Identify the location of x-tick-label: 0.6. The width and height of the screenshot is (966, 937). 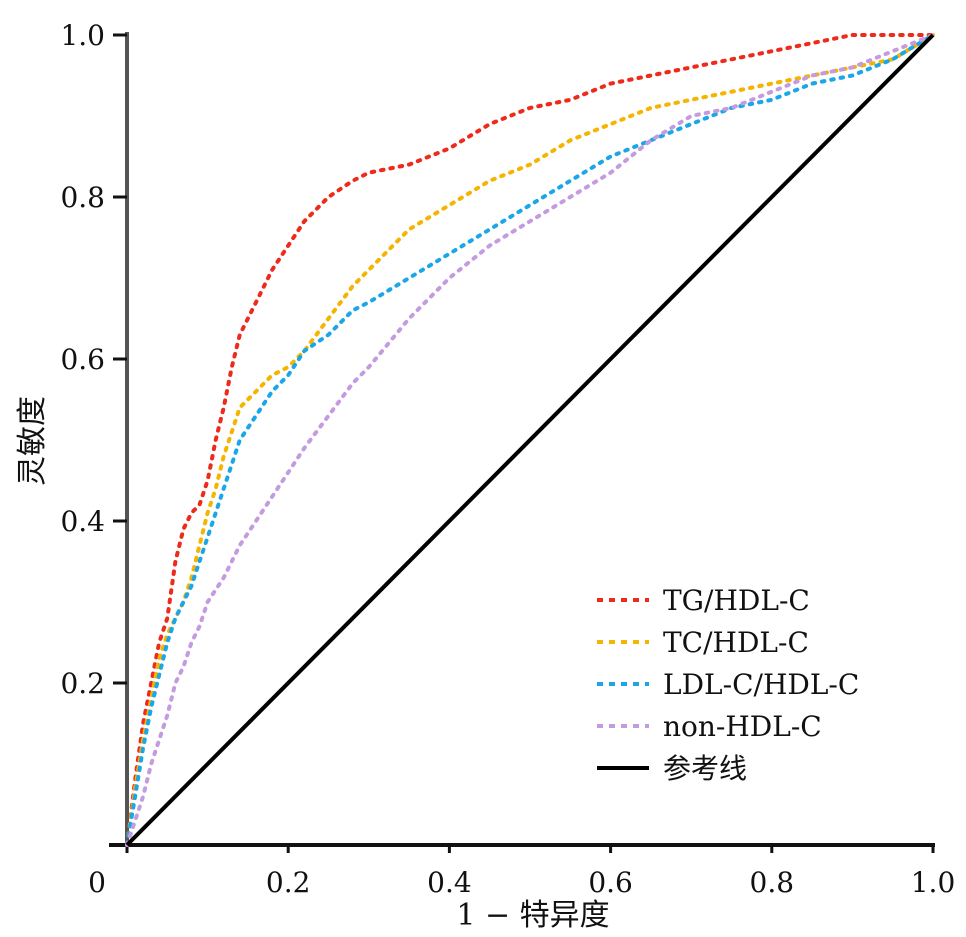
(610, 882).